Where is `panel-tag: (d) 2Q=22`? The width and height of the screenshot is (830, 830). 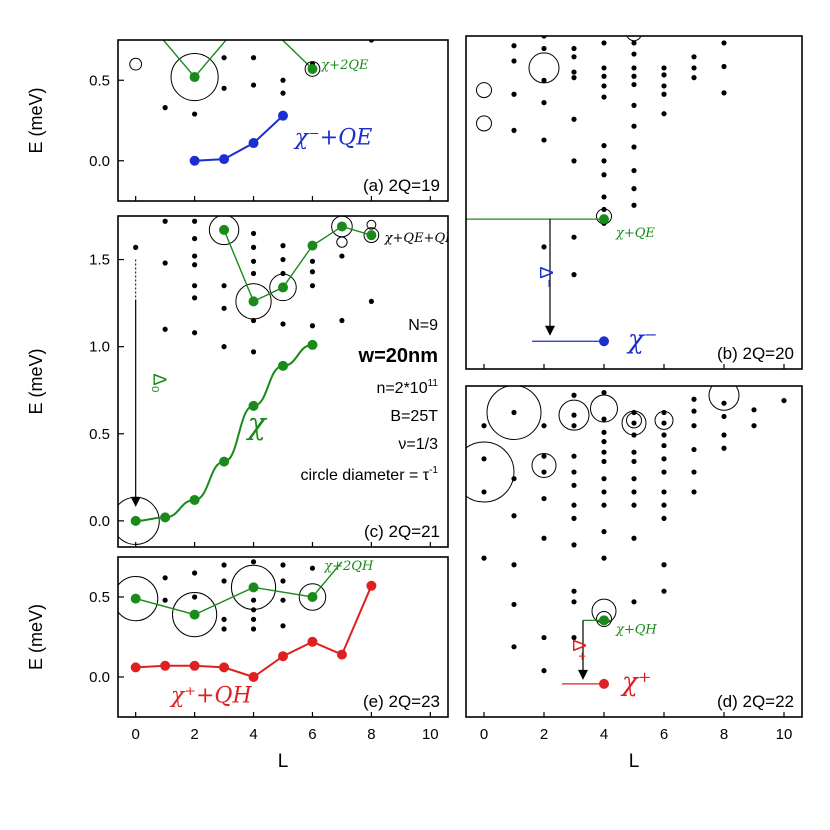 panel-tag: (d) 2Q=22 is located at coordinates (755, 701).